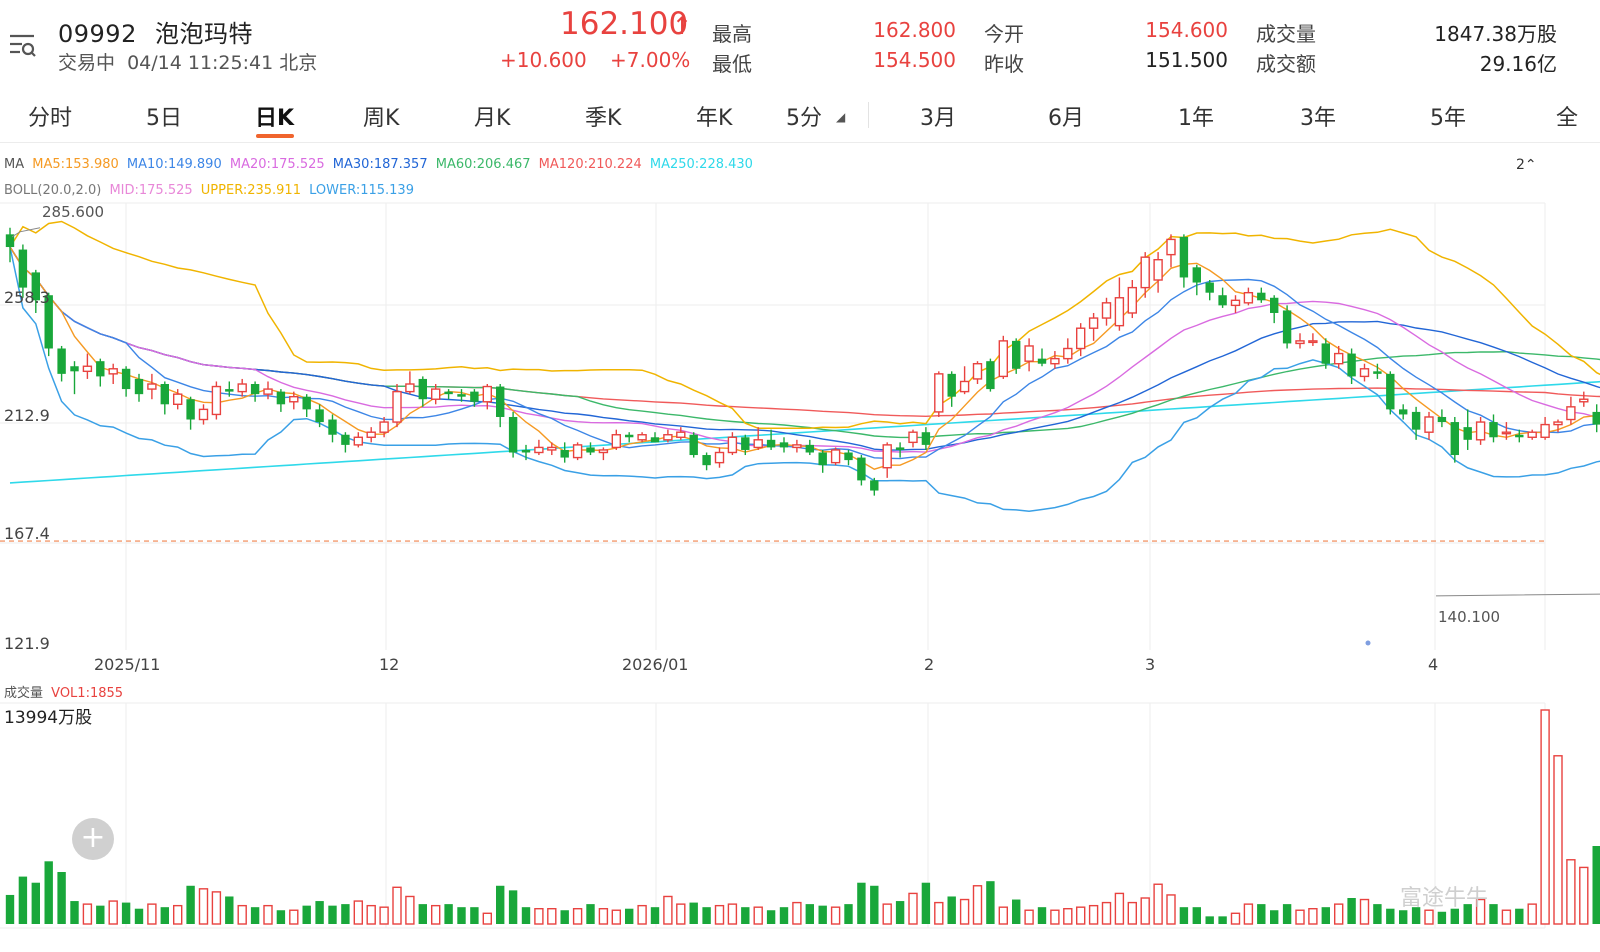  Describe the element at coordinates (938, 118) in the screenshot. I see `tab-3month: 3月` at that location.